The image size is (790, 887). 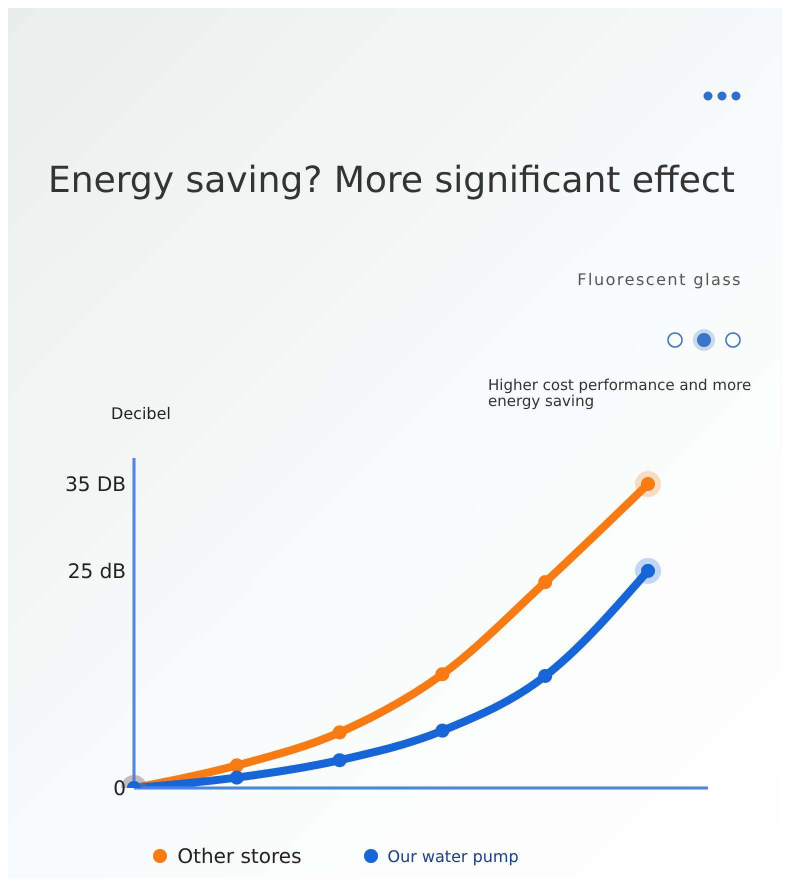 What do you see at coordinates (141, 413) in the screenshot?
I see `y-axis-title: Decibel` at bounding box center [141, 413].